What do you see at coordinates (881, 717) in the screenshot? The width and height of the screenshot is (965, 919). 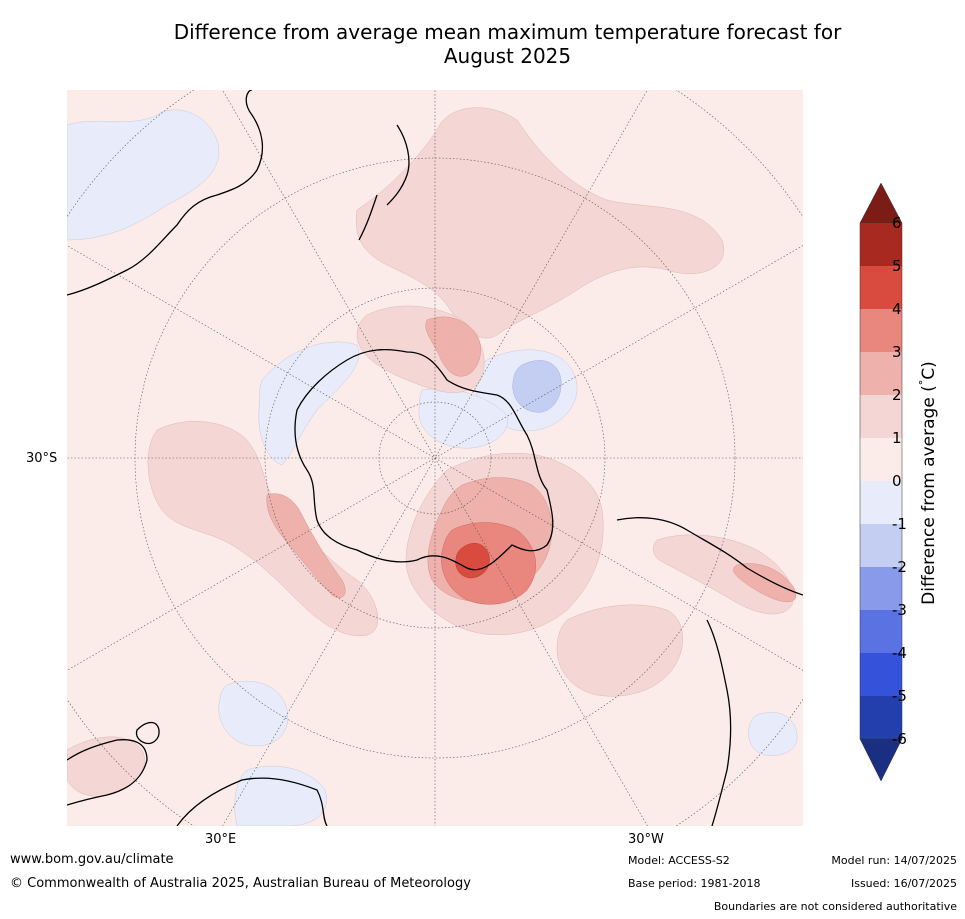 I see `colorbar-band-minus6-minus5` at bounding box center [881, 717].